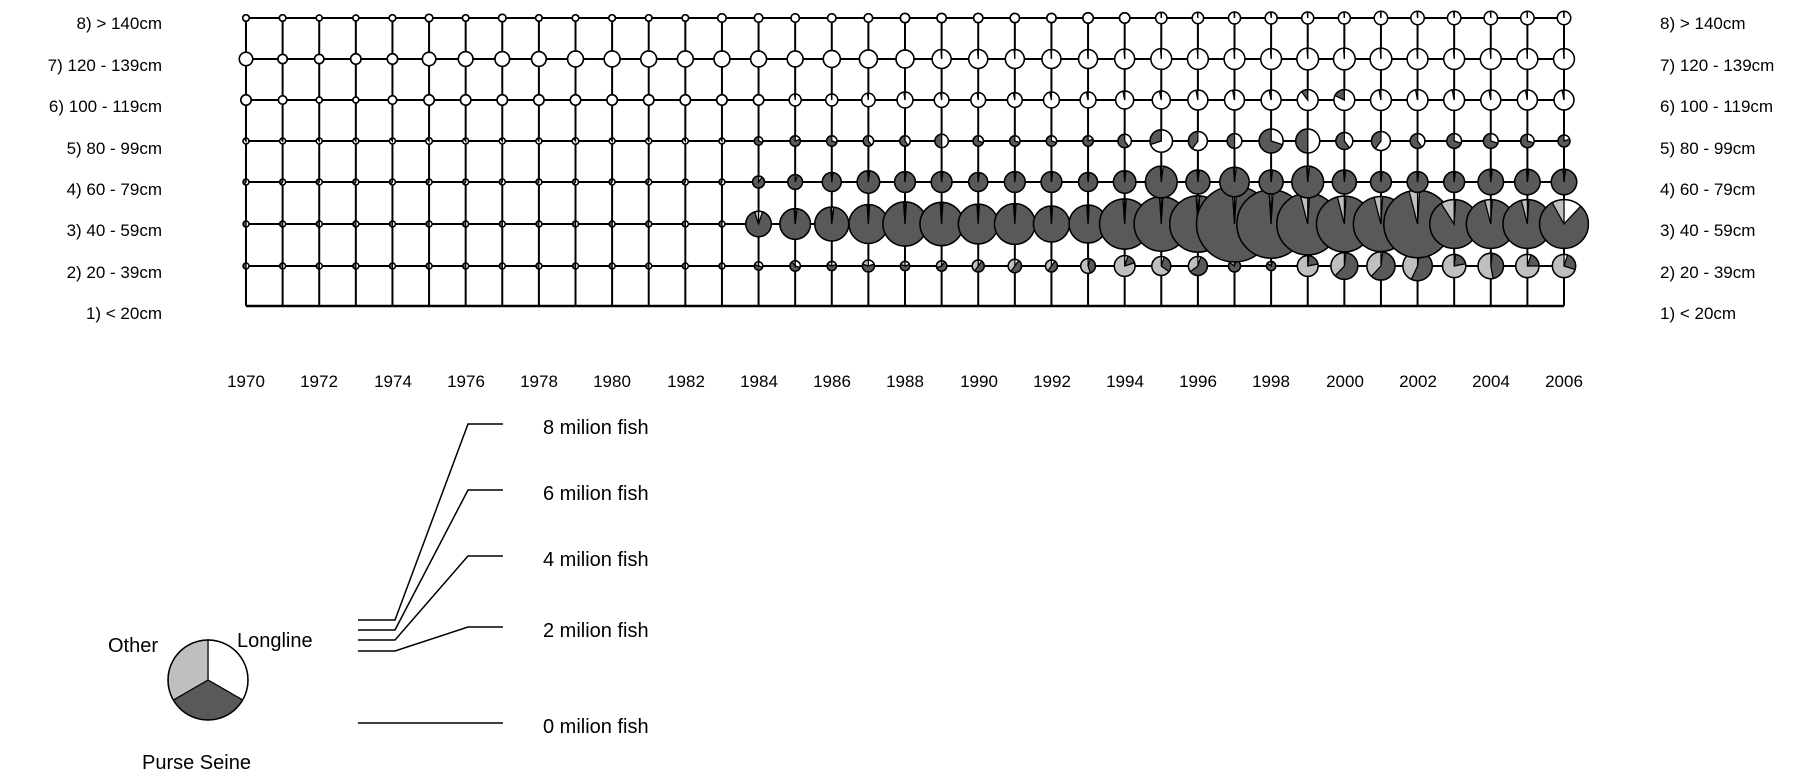 Image resolution: width=1814 pixels, height=779 pixels. Describe the element at coordinates (393, 381) in the screenshot. I see `year-tick-label: 1974` at that location.